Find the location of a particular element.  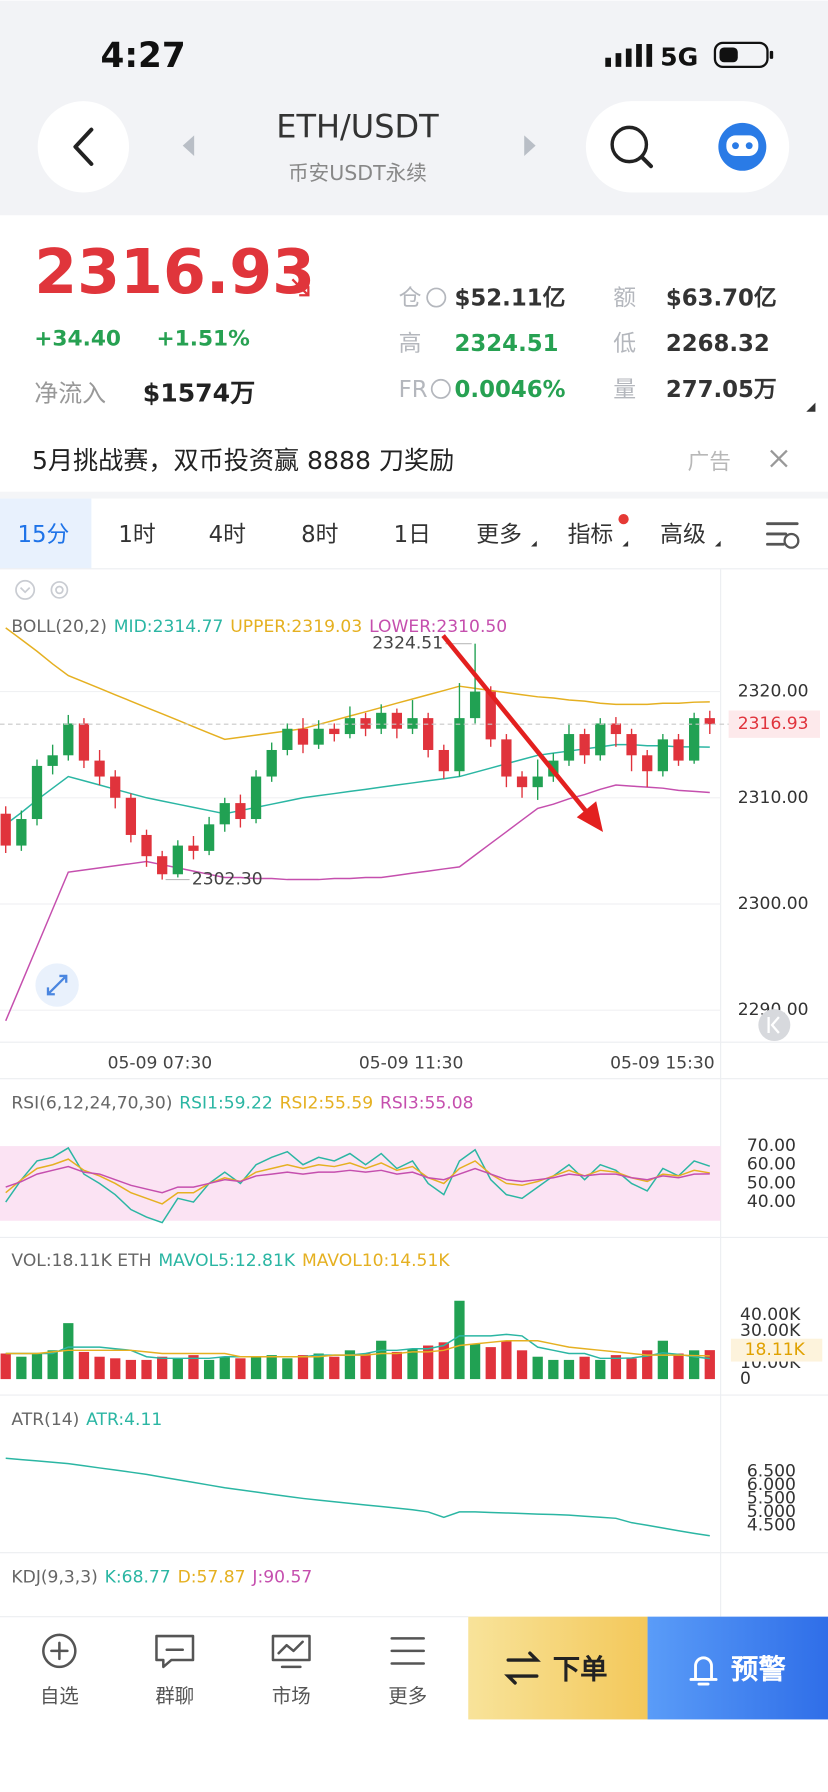

legend-entry: MAVOL10:14.51K is located at coordinates (376, 1261).